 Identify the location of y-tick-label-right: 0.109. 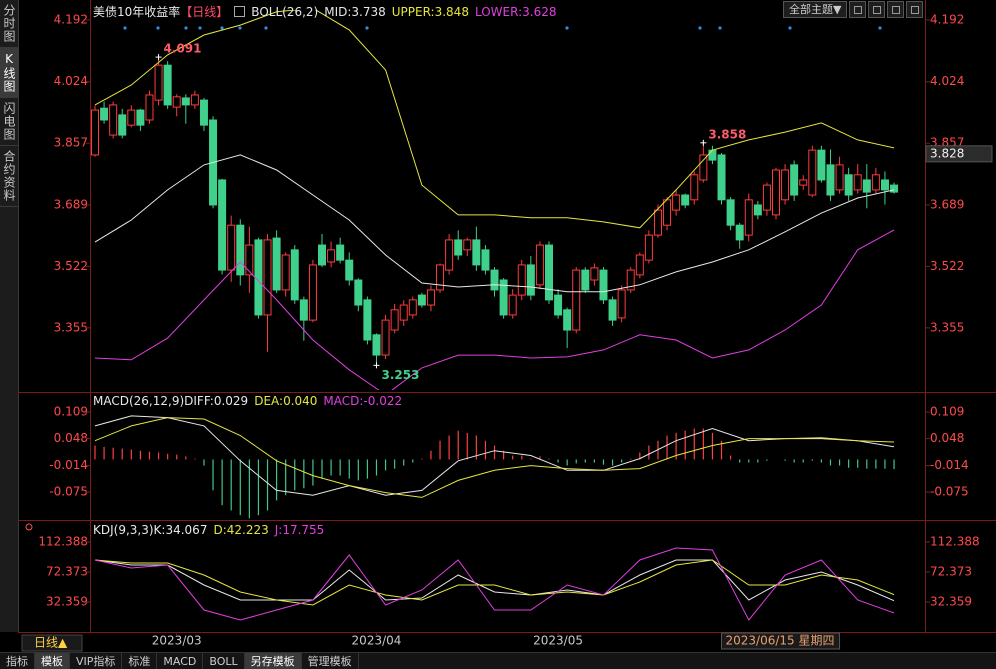
(947, 411).